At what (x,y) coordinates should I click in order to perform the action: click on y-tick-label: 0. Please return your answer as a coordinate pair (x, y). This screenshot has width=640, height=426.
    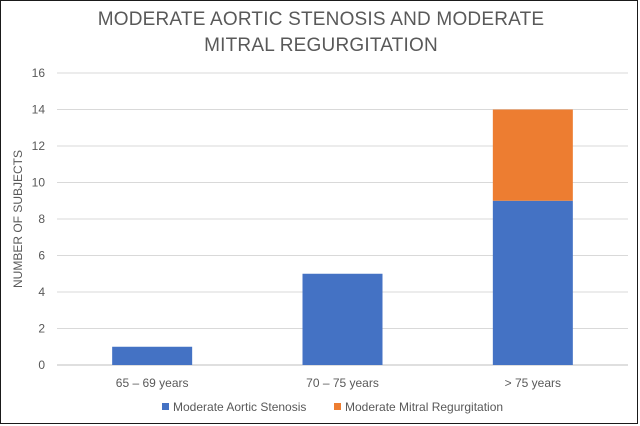
    Looking at the image, I should click on (41, 365).